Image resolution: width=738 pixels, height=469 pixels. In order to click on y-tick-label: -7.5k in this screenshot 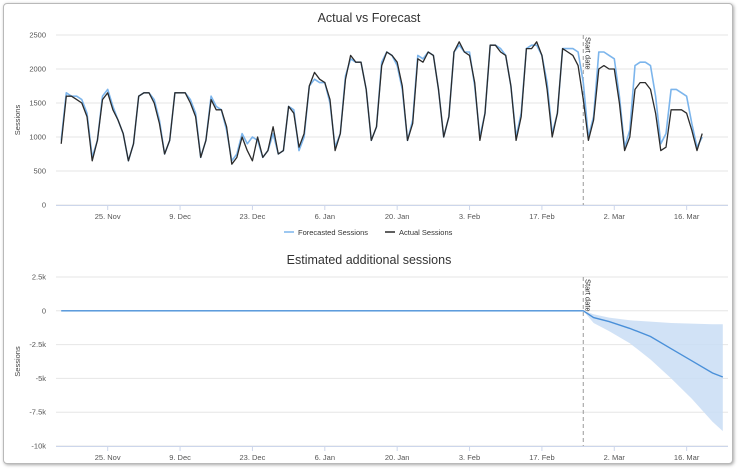, I will do `click(37, 412)`.